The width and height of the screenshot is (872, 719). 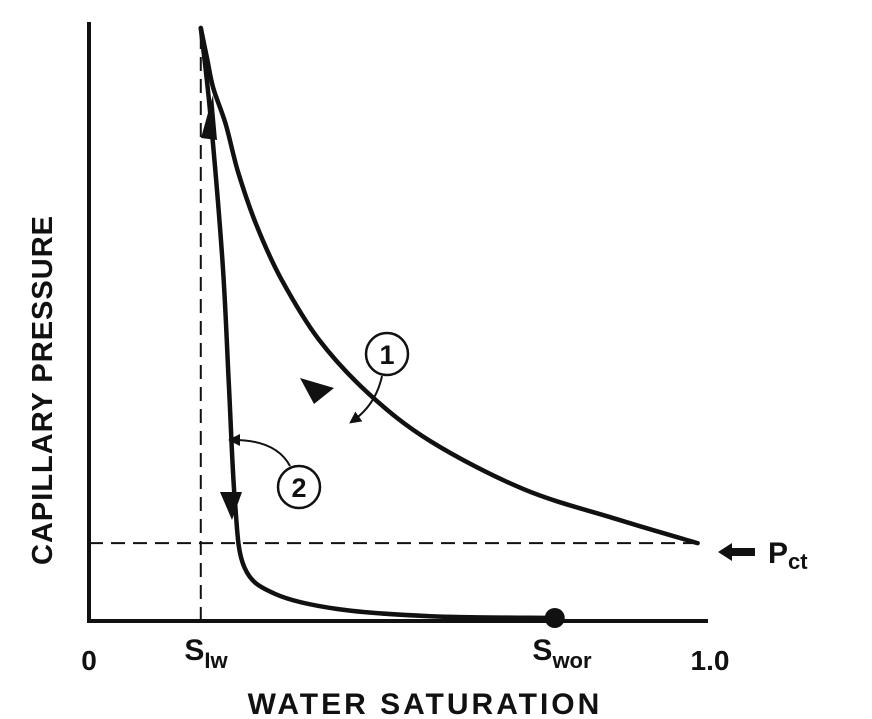 What do you see at coordinates (259, 450) in the screenshot?
I see `series-2-leader` at bounding box center [259, 450].